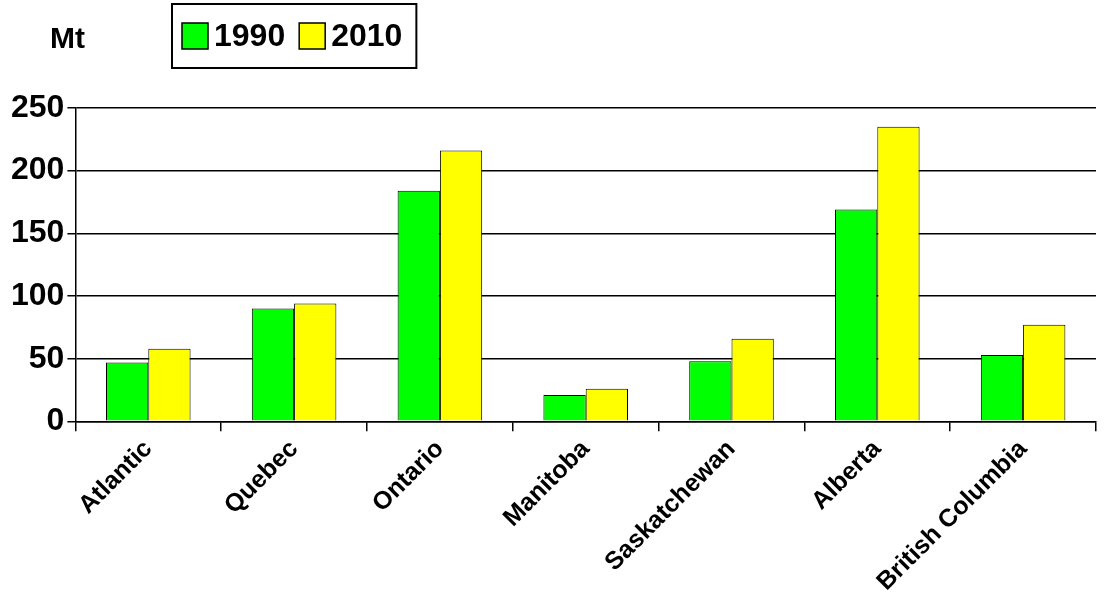 The width and height of the screenshot is (1104, 600). I want to click on y-tick-label: 200, so click(38, 168).